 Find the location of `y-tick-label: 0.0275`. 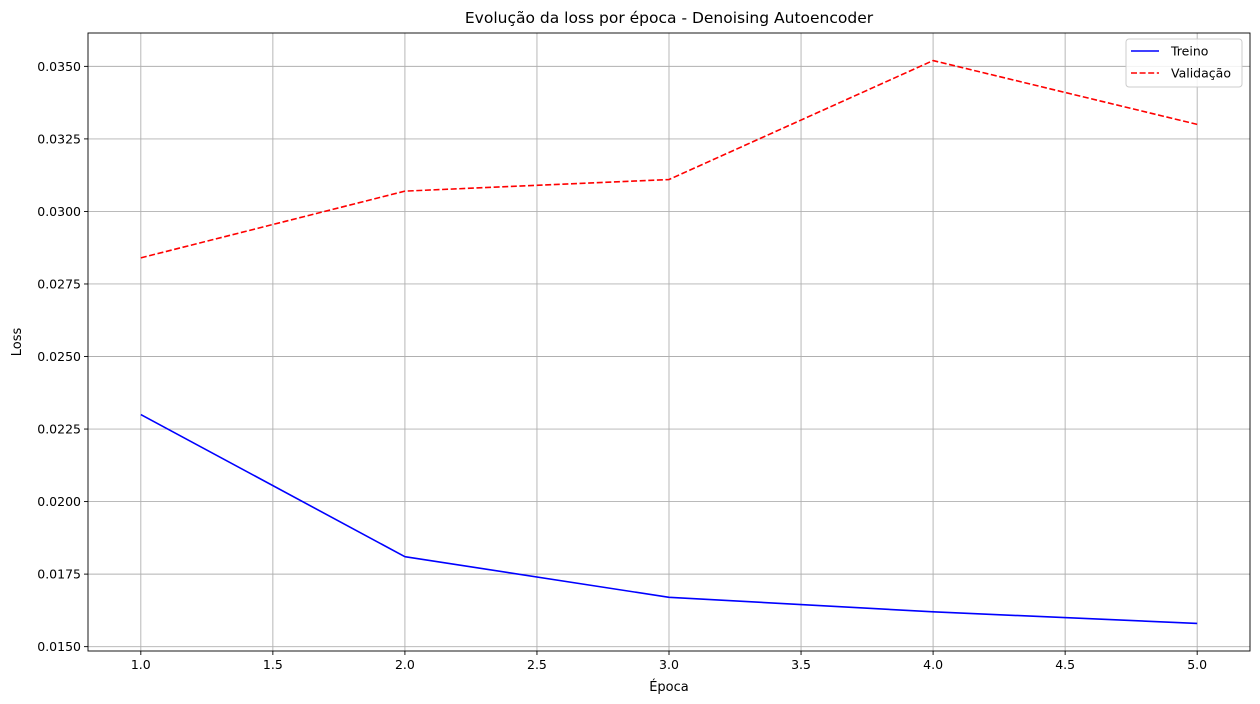

y-tick-label: 0.0275 is located at coordinates (59, 283).